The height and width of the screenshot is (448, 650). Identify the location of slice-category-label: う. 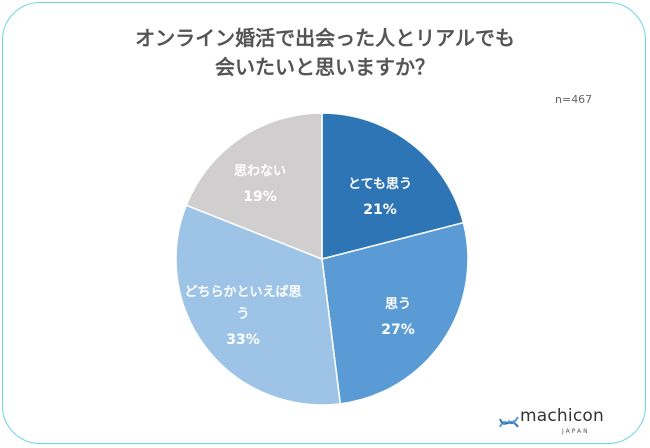
(242, 314).